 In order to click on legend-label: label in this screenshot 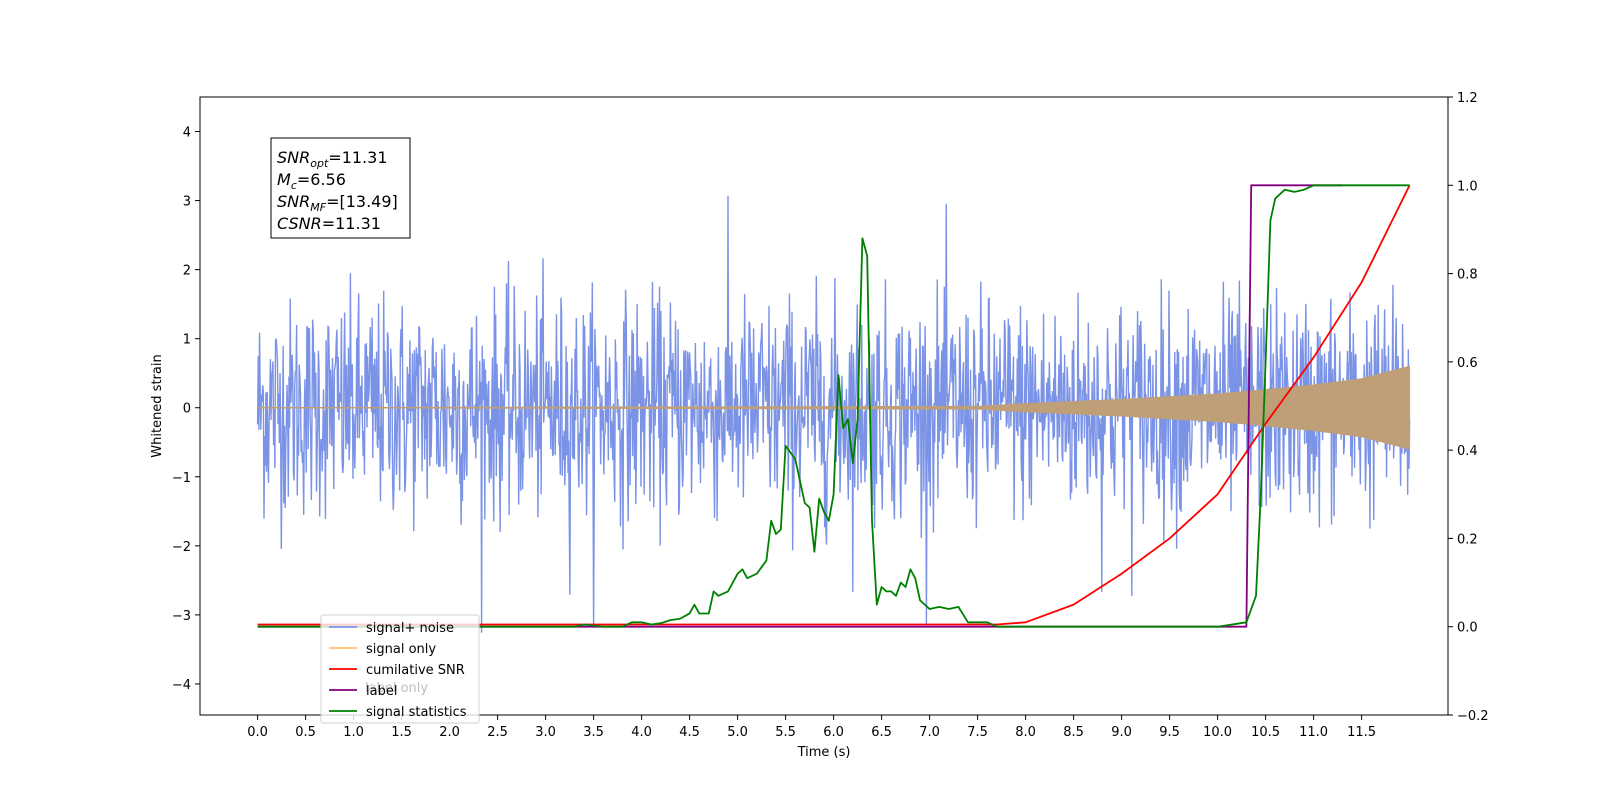, I will do `click(381, 691)`.